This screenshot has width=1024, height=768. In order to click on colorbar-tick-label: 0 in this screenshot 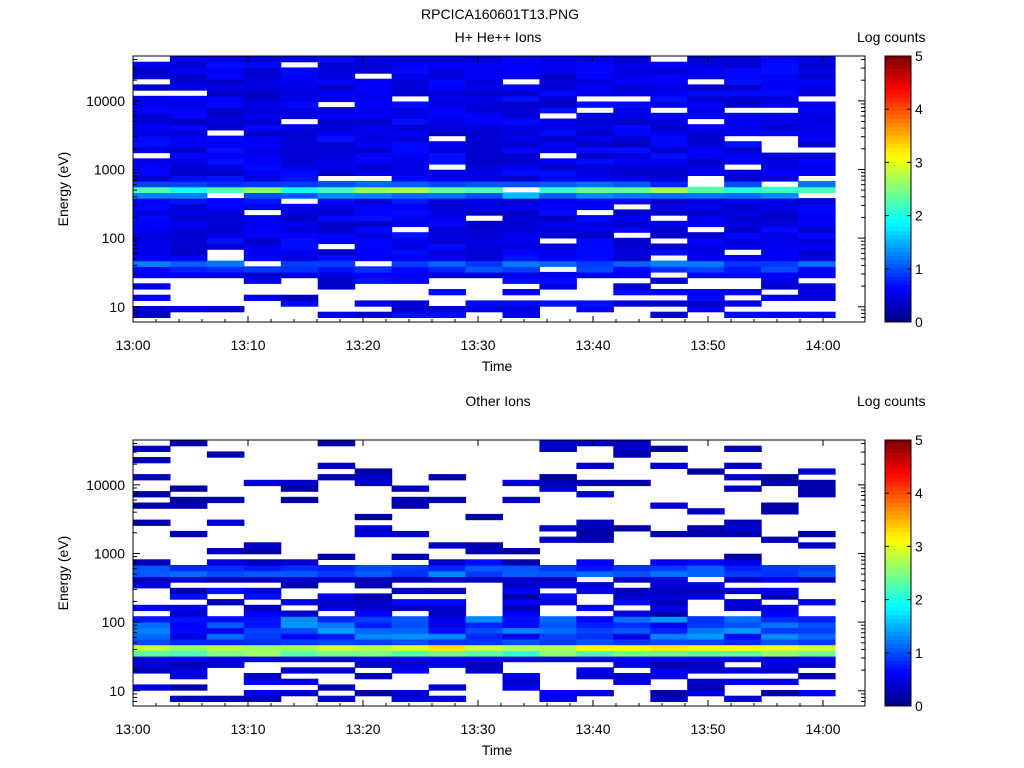, I will do `click(919, 706)`.